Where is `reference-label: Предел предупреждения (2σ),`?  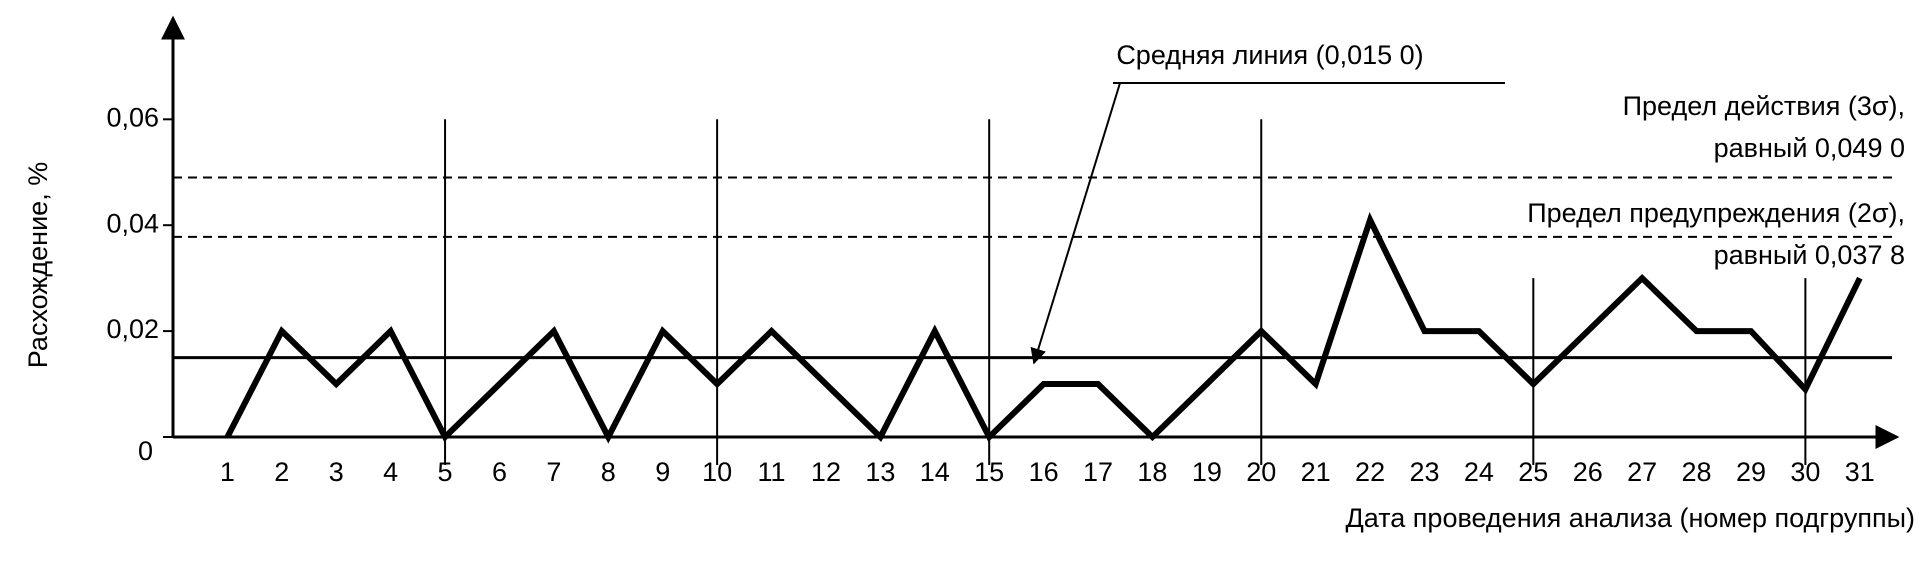
reference-label: Предел предупреждения (2σ), is located at coordinates (1716, 213).